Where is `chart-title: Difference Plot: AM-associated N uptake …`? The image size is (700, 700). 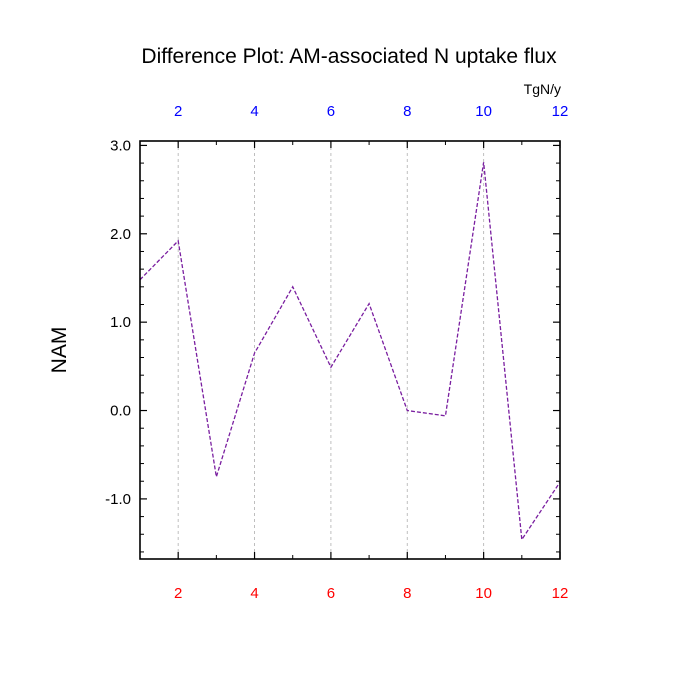
chart-title: Difference Plot: AM-associated N uptake … is located at coordinates (349, 56).